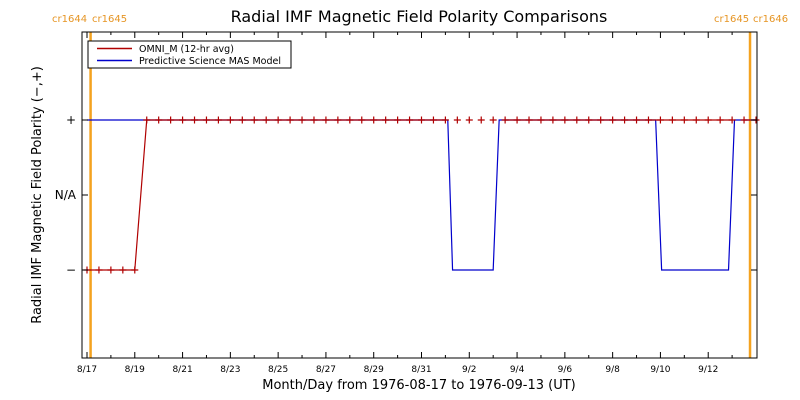 This screenshot has height=400, width=800. I want to click on cr-label-right-1: cr1645, so click(109, 19).